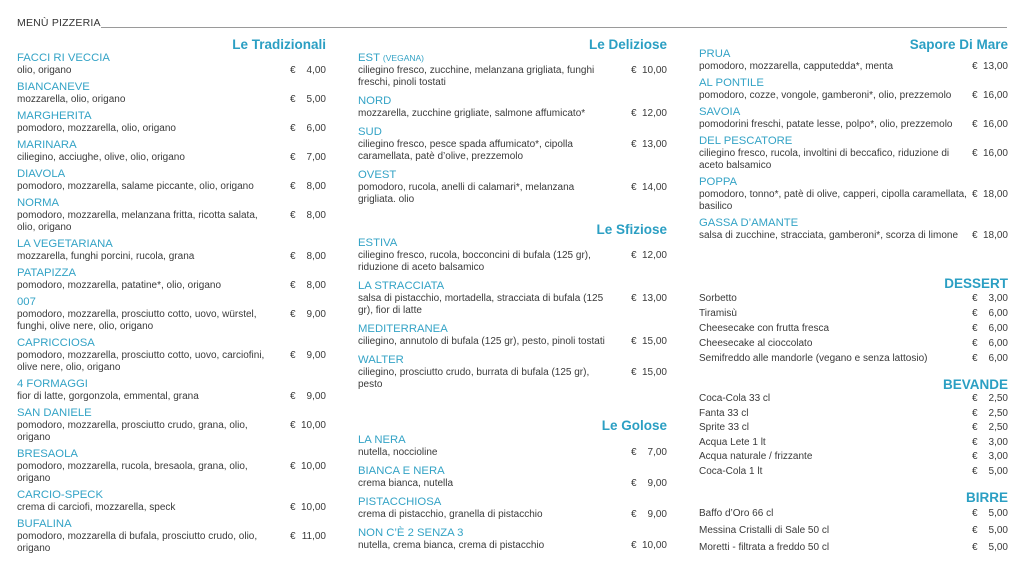 The image size is (1024, 568). I want to click on price: €13,00, so click(649, 145).